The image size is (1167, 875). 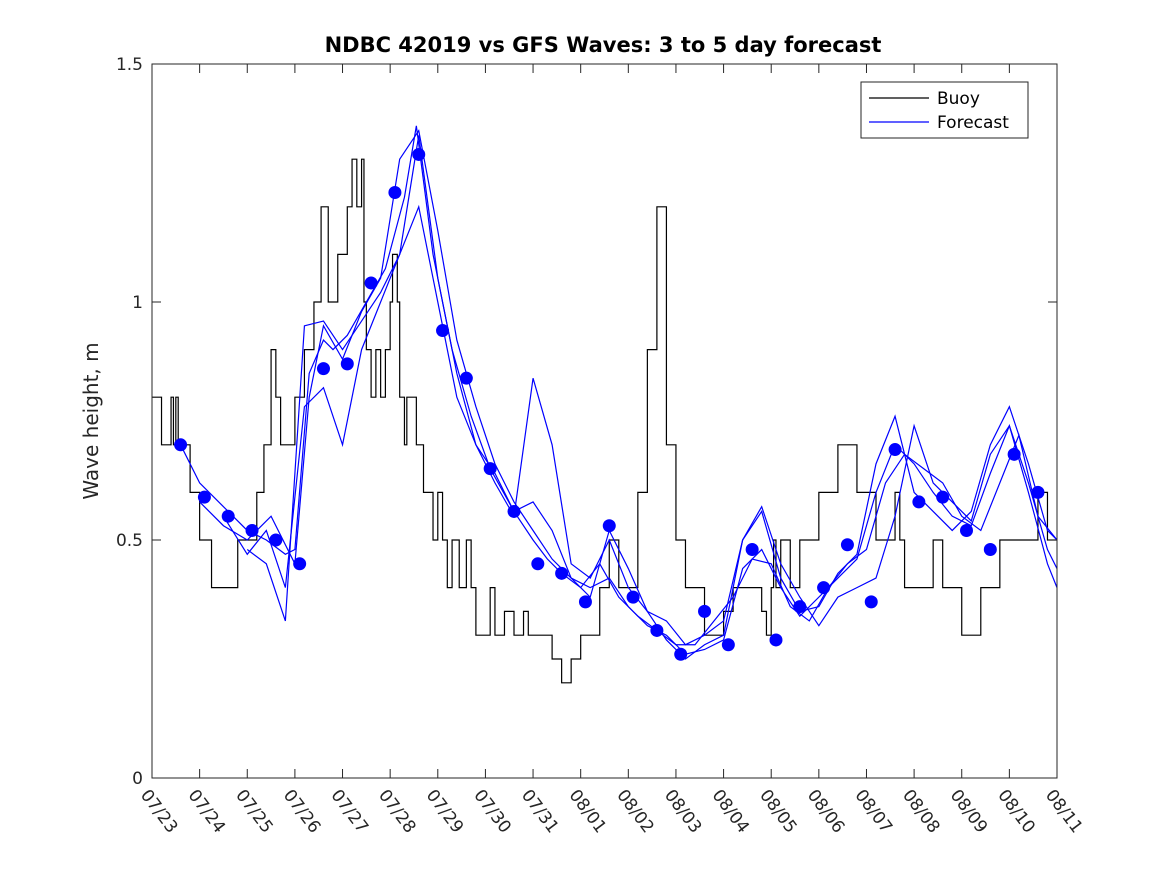 What do you see at coordinates (137, 779) in the screenshot?
I see `y-tick-label: 0` at bounding box center [137, 779].